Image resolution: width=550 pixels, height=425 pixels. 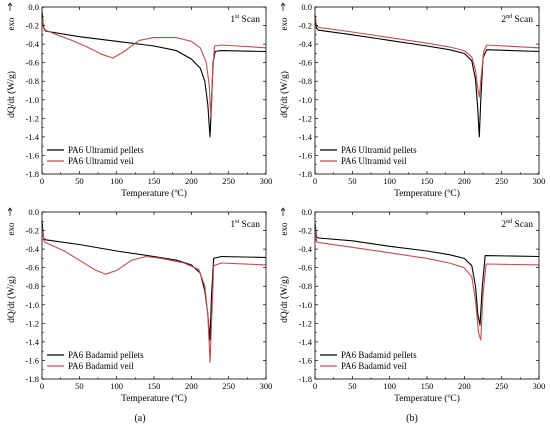 I want to click on figure-label-b: (b), so click(x=412, y=418).